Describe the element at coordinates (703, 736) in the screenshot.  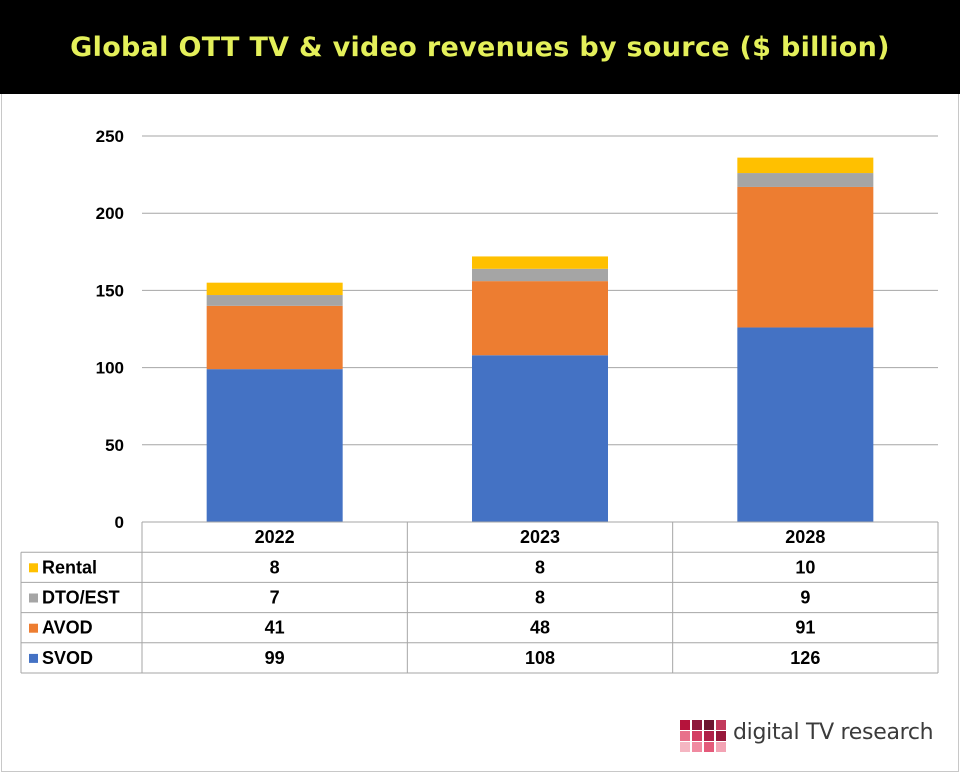
I see `mosaic-squares-logo-icon` at that location.